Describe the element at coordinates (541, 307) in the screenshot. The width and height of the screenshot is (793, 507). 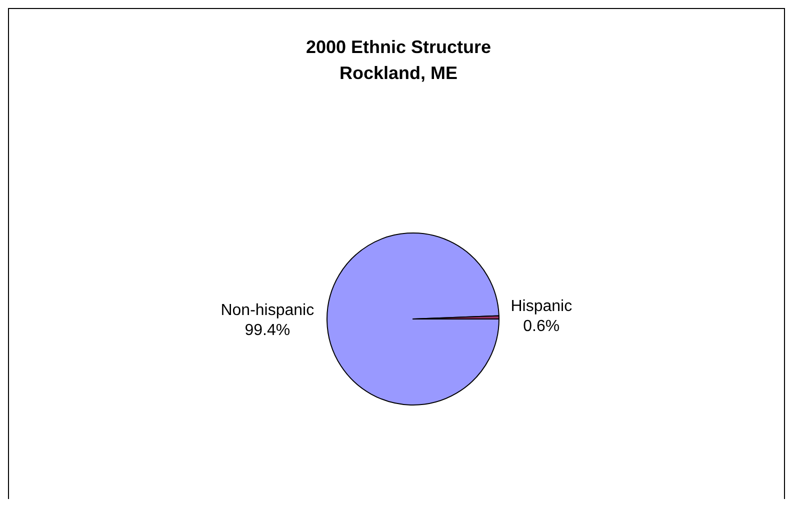
I see `slice-label: Hispanic` at that location.